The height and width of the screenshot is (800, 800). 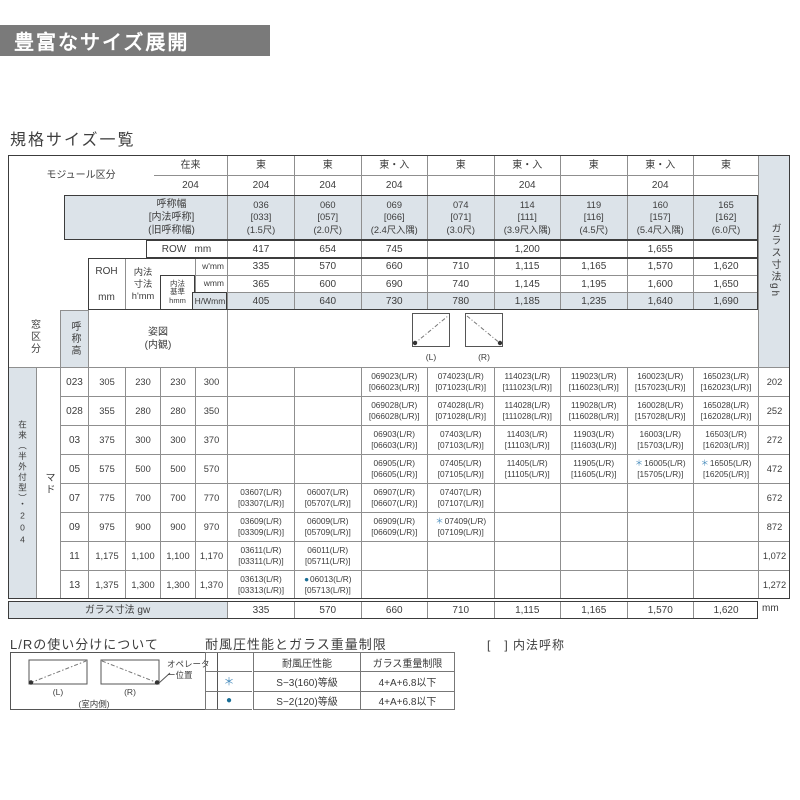 I want to click on w-value: 1,600, so click(x=659, y=283).